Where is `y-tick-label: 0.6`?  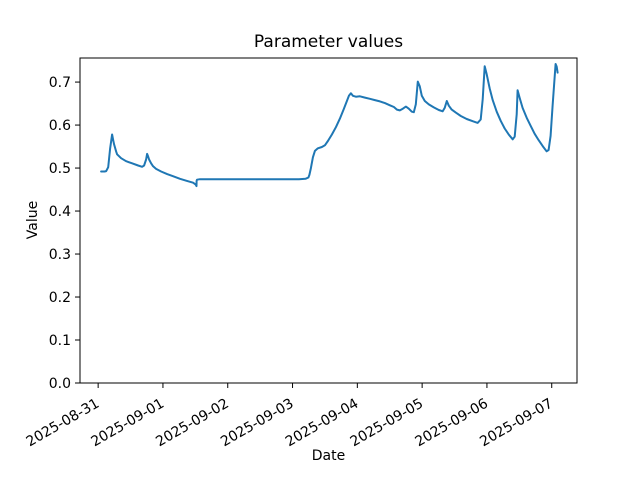
y-tick-label: 0.6 is located at coordinates (60, 126).